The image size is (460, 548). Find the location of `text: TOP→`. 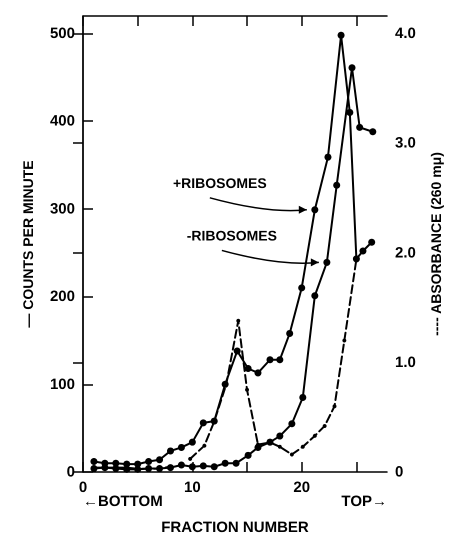

text: TOP→ is located at coordinates (364, 501).